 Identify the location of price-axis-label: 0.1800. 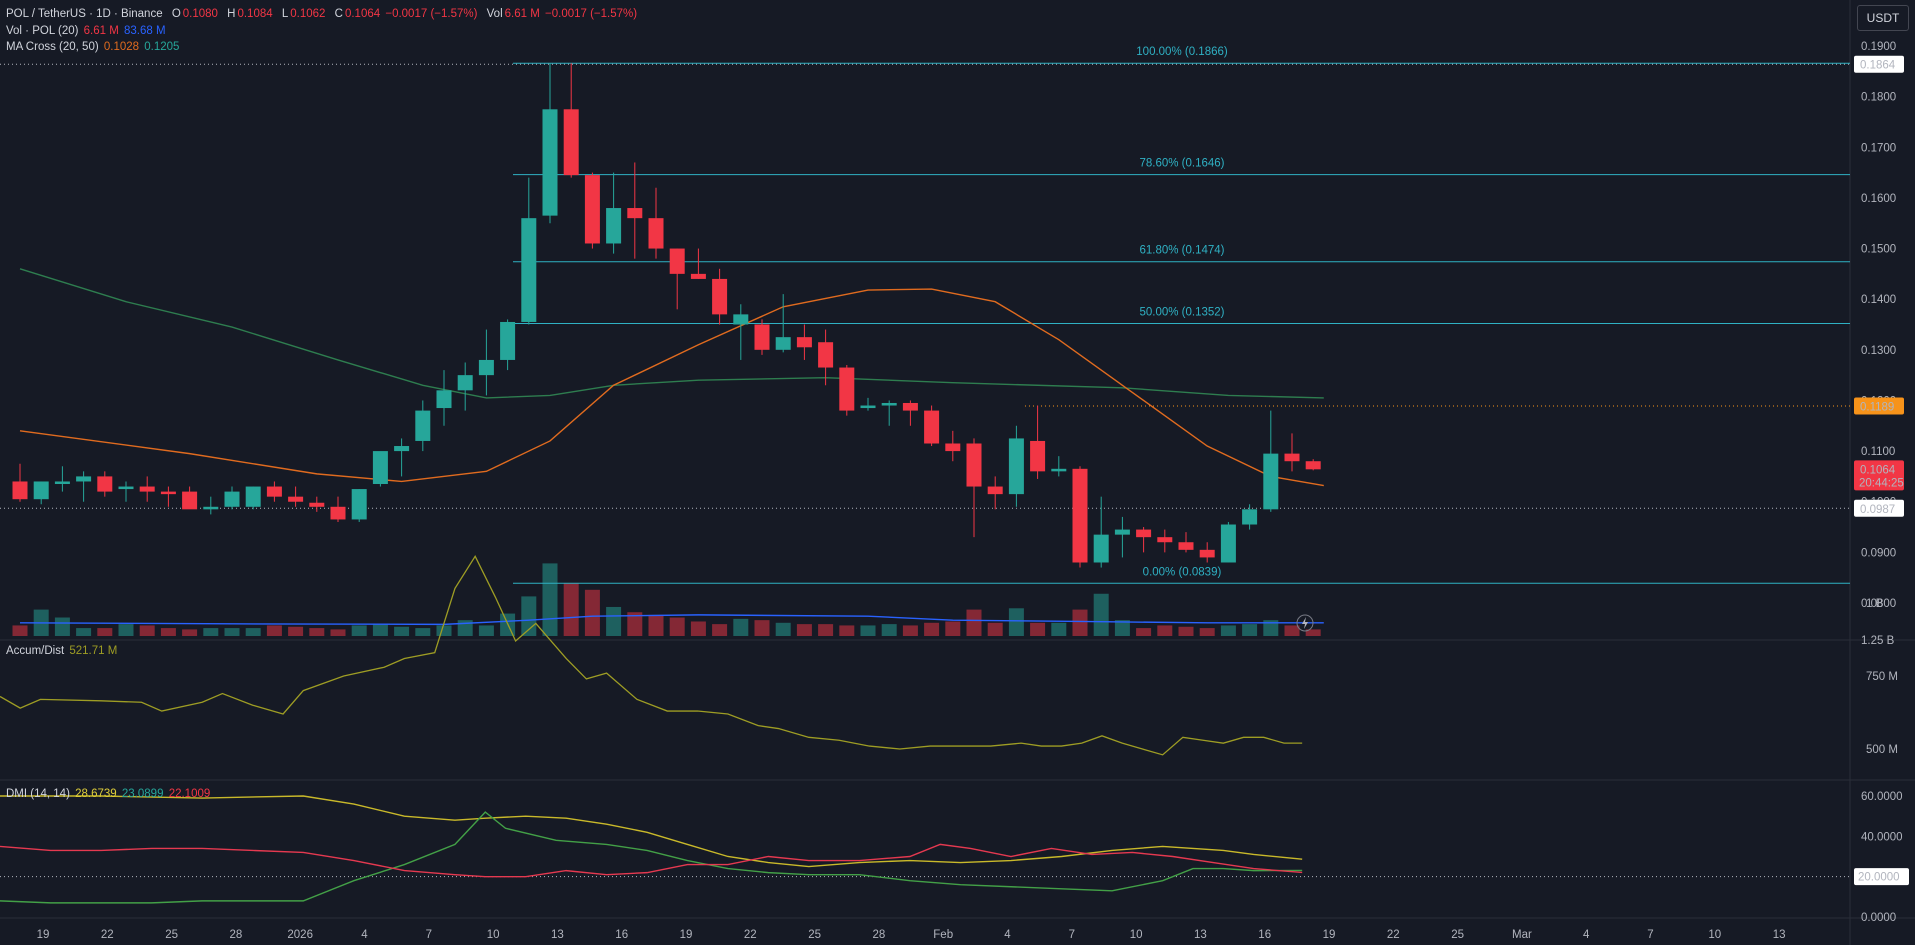
(1878, 98).